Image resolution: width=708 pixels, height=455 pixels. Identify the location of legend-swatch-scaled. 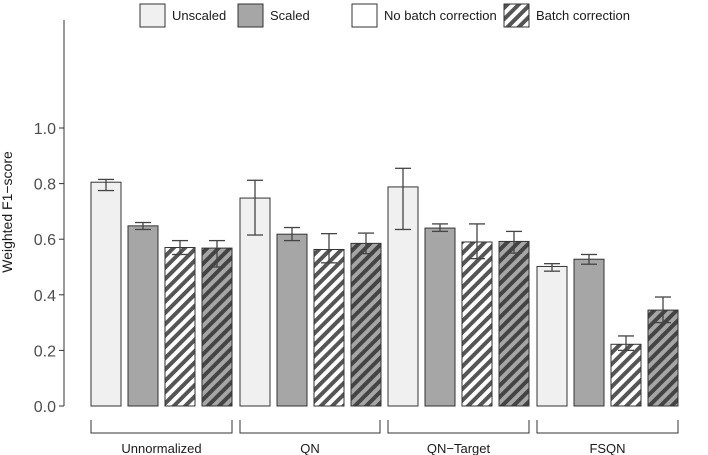
(250, 15).